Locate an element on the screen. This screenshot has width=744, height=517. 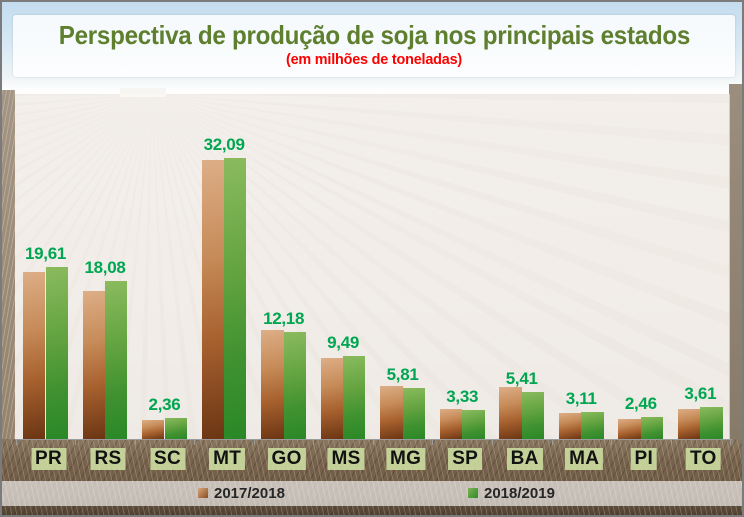
bar-2017-2018-RS is located at coordinates (93, 365).